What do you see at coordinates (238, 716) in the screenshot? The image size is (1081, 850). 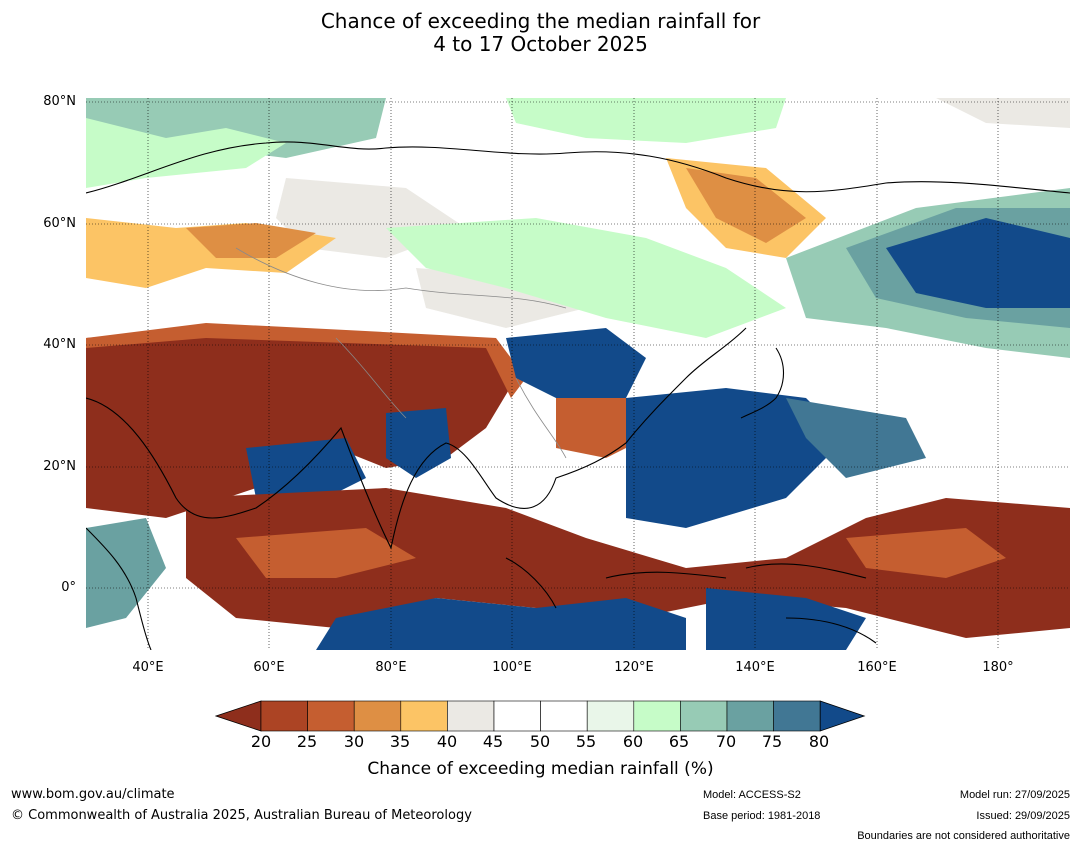 I see `colorbar-extend-low` at bounding box center [238, 716].